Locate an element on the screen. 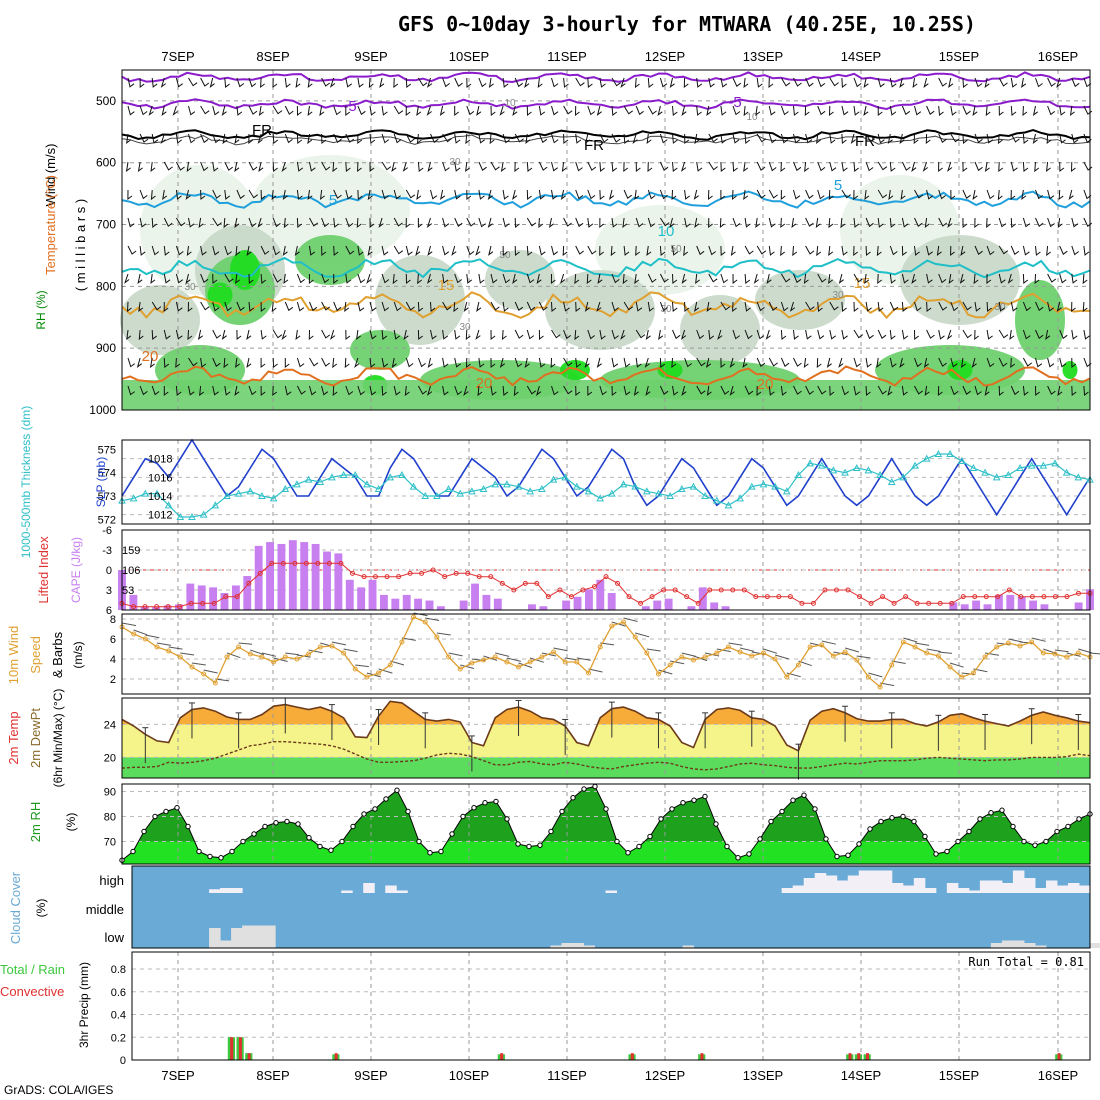 This screenshot has height=1100, width=1100. rh2m-ylabel: 2m RH is located at coordinates (35, 822).